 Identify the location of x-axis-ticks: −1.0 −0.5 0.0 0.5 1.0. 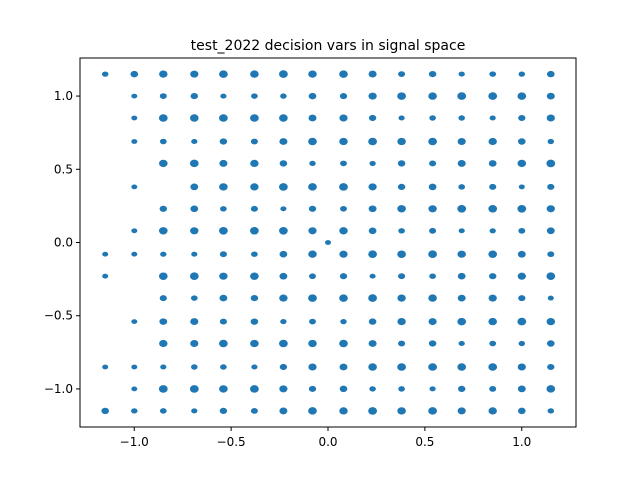
(325, 438).